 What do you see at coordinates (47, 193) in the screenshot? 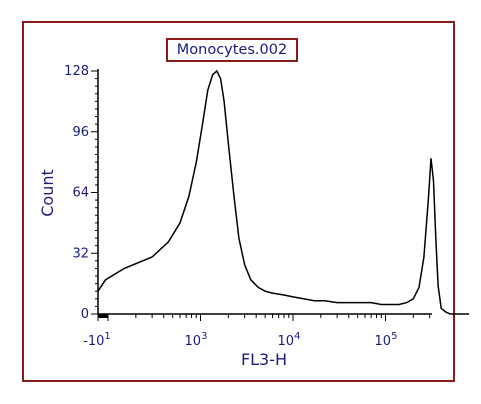
I see `y-axis-label: Count` at bounding box center [47, 193].